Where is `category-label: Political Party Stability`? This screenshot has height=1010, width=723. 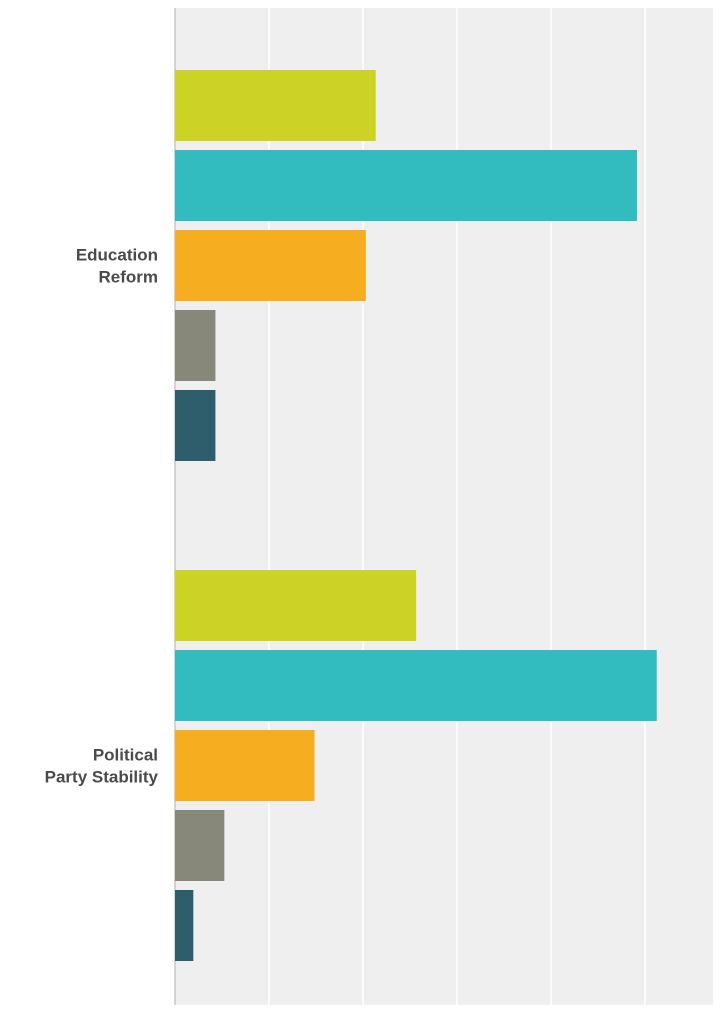 category-label: Political Party Stability is located at coordinates (102, 766).